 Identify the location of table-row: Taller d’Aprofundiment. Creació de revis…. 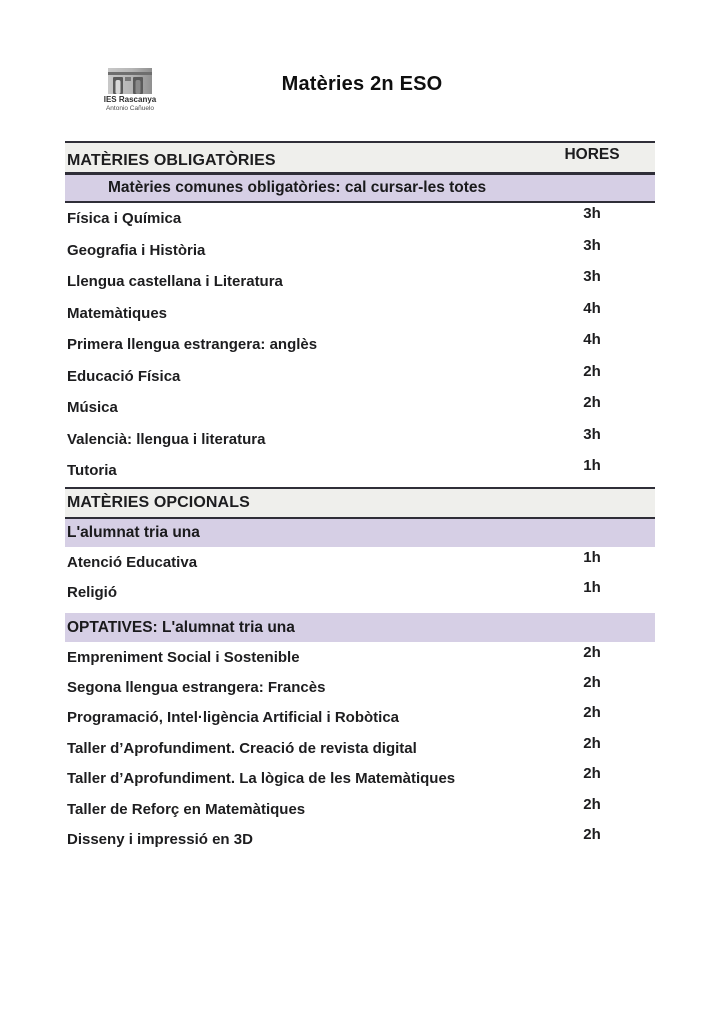
(360, 748).